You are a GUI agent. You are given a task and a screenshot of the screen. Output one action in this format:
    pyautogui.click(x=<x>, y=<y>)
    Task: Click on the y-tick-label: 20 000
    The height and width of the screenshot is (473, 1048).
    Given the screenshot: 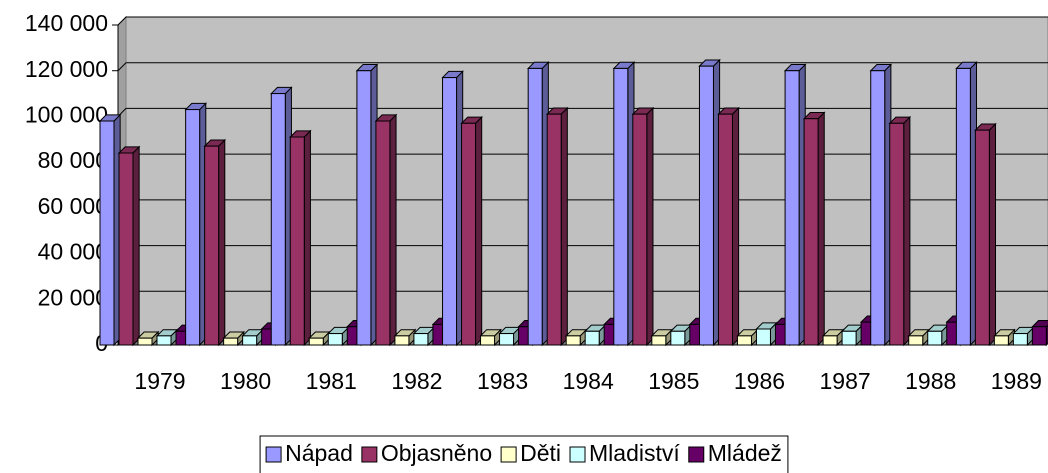 What is the action you would take?
    pyautogui.click(x=73, y=297)
    